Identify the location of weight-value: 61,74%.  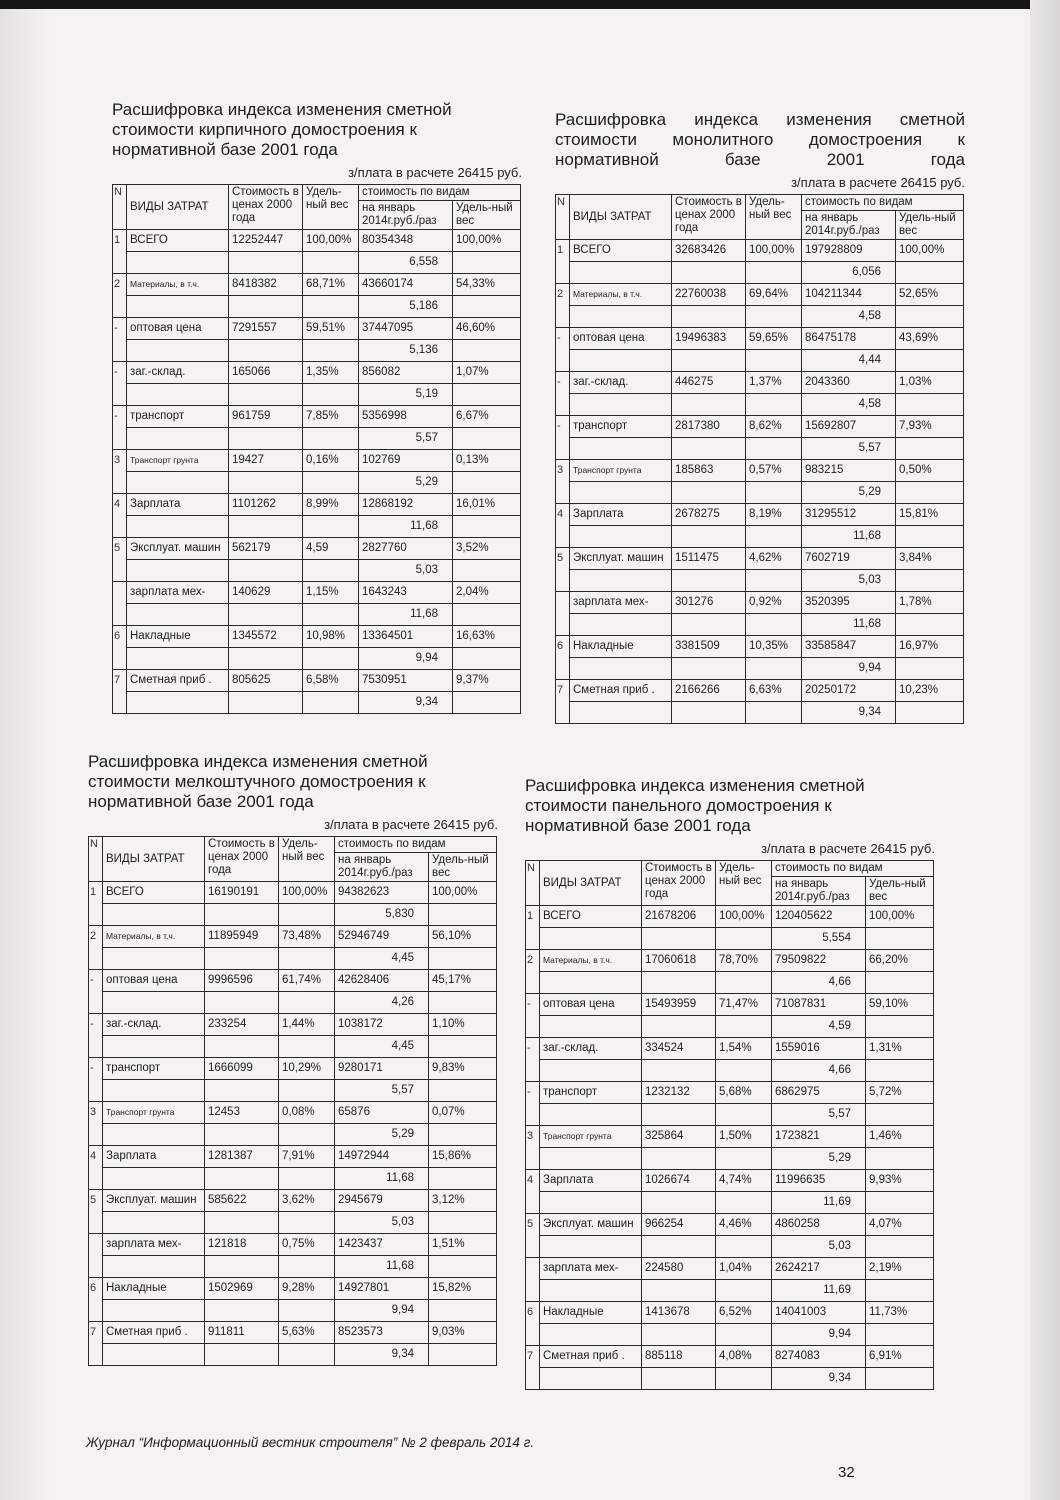
(306, 980).